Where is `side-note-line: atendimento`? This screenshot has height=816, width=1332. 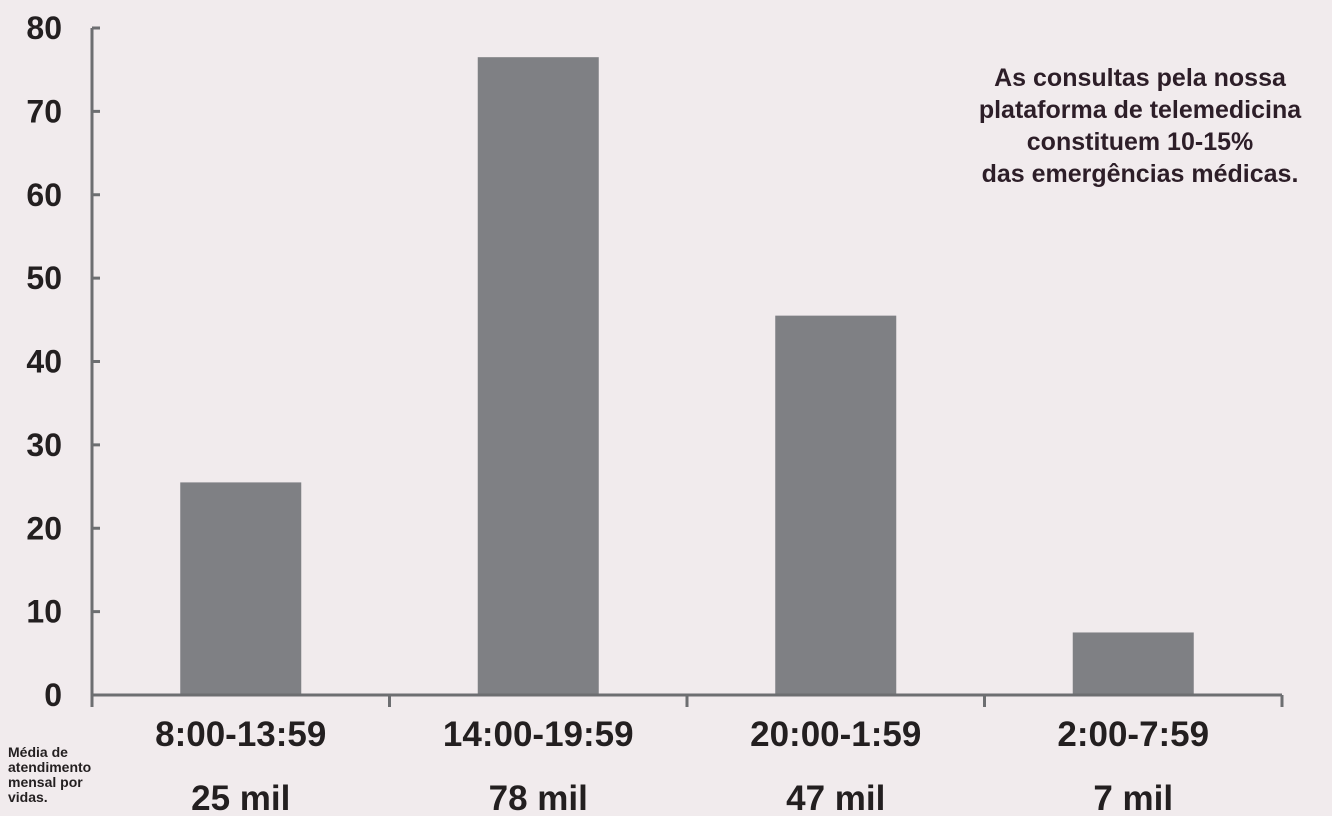 side-note-line: atendimento is located at coordinates (50, 767).